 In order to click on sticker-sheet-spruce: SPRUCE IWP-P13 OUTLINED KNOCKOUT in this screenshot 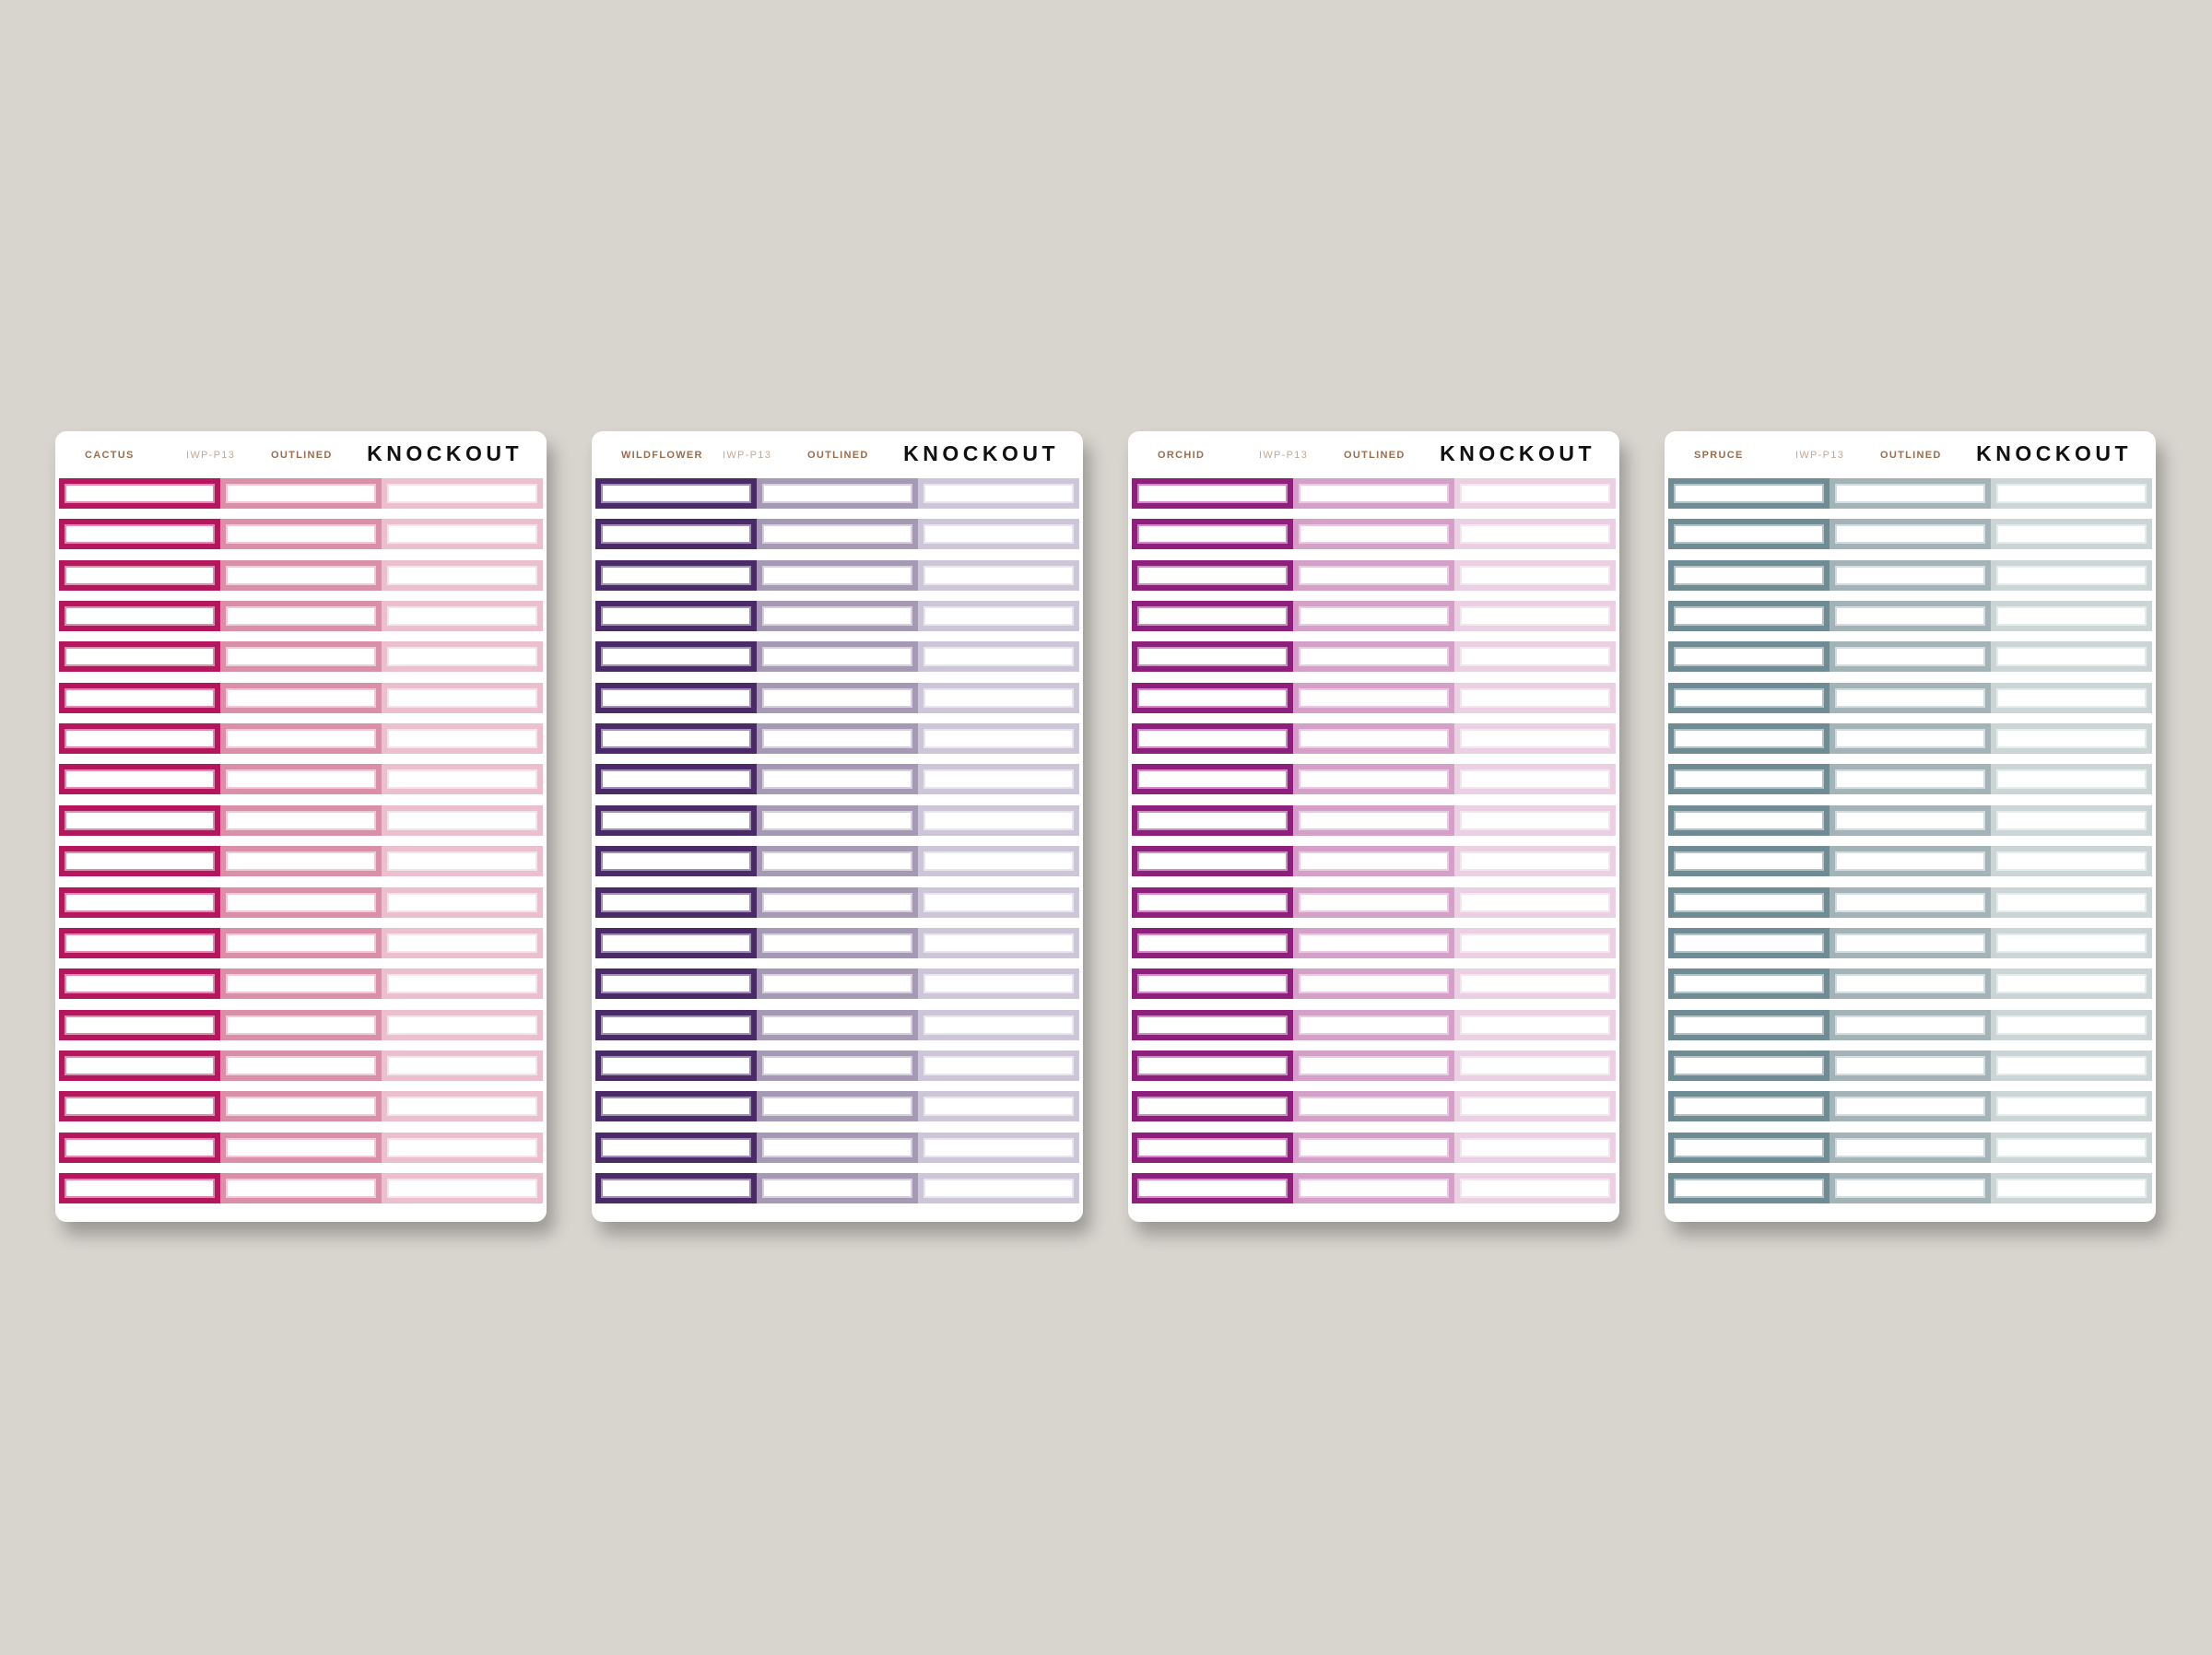, I will do `click(1910, 826)`.